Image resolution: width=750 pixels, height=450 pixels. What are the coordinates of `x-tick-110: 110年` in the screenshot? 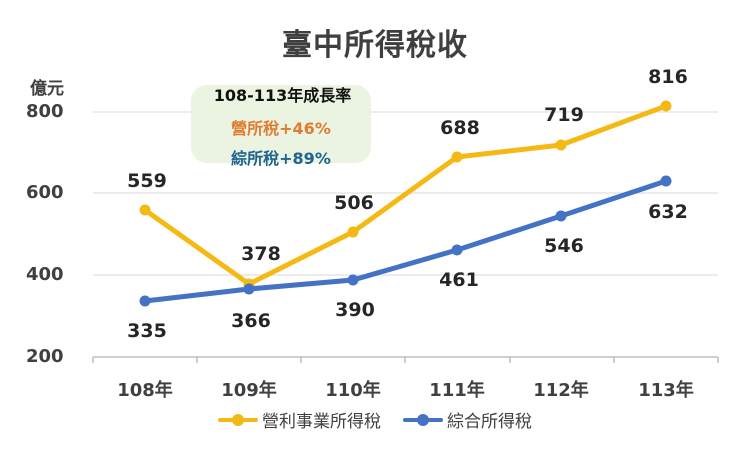 It's located at (353, 390).